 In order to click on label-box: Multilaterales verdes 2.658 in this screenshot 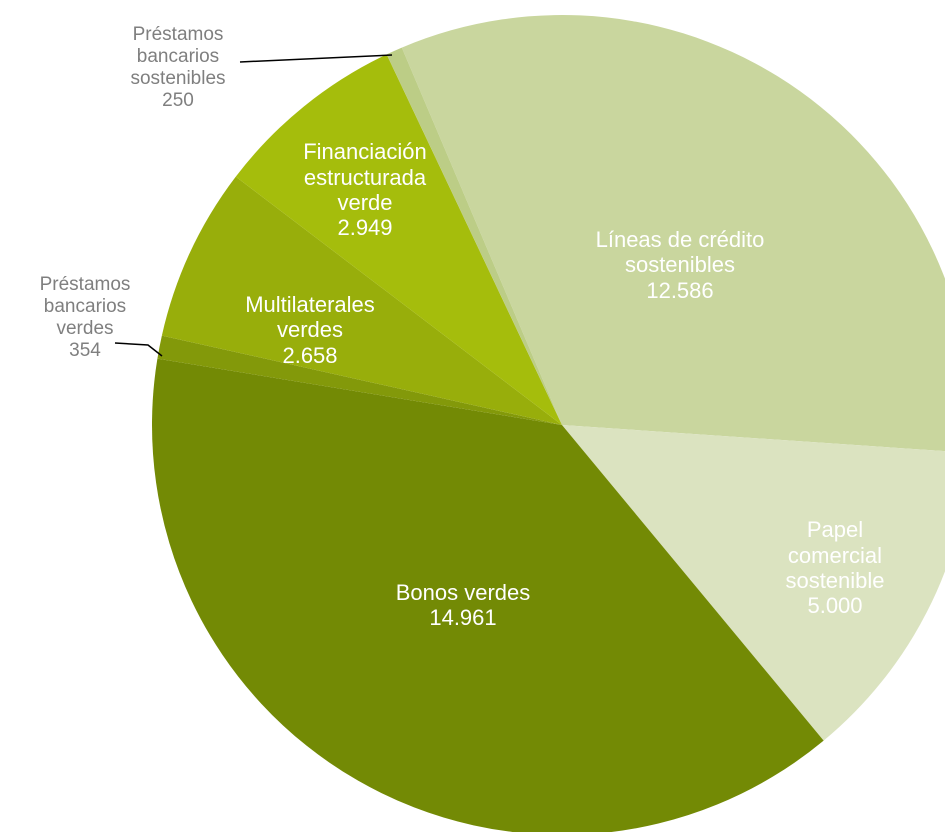, I will do `click(310, 330)`.